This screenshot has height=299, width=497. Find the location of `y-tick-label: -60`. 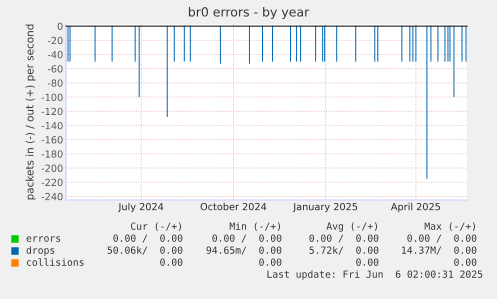

y-tick-label: -60 is located at coordinates (55, 69).